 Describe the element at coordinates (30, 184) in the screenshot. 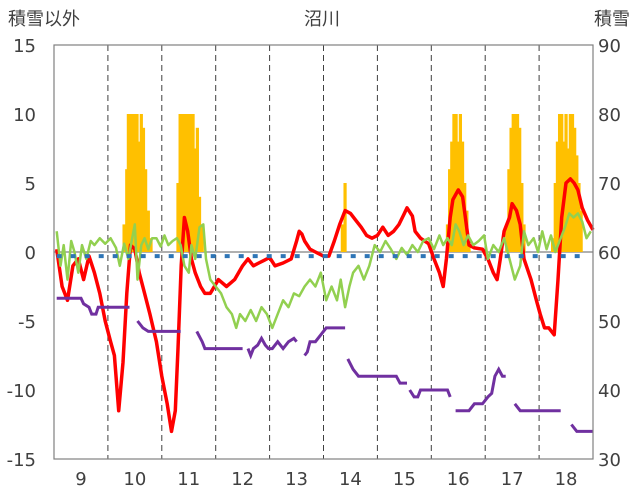

I see `y-tick-label: 5` at that location.